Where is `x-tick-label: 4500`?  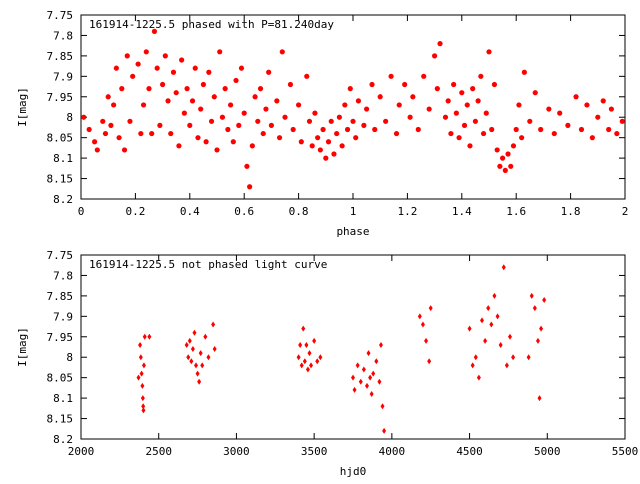 x-tick-label: 4500 is located at coordinates (469, 451).